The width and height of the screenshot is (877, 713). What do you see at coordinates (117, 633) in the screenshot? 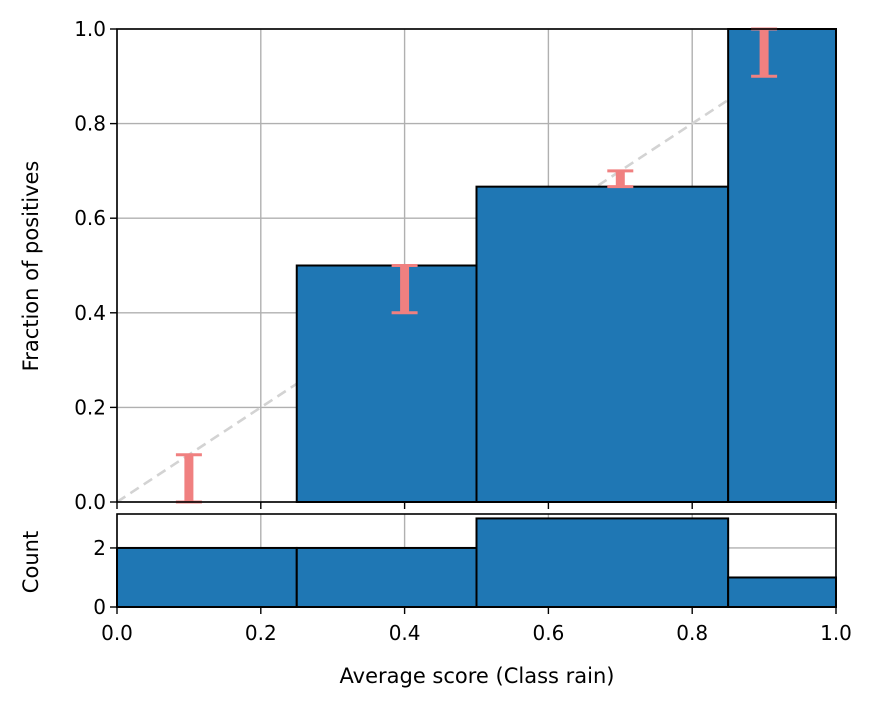
I see `x-tick-label: 0.0` at bounding box center [117, 633].